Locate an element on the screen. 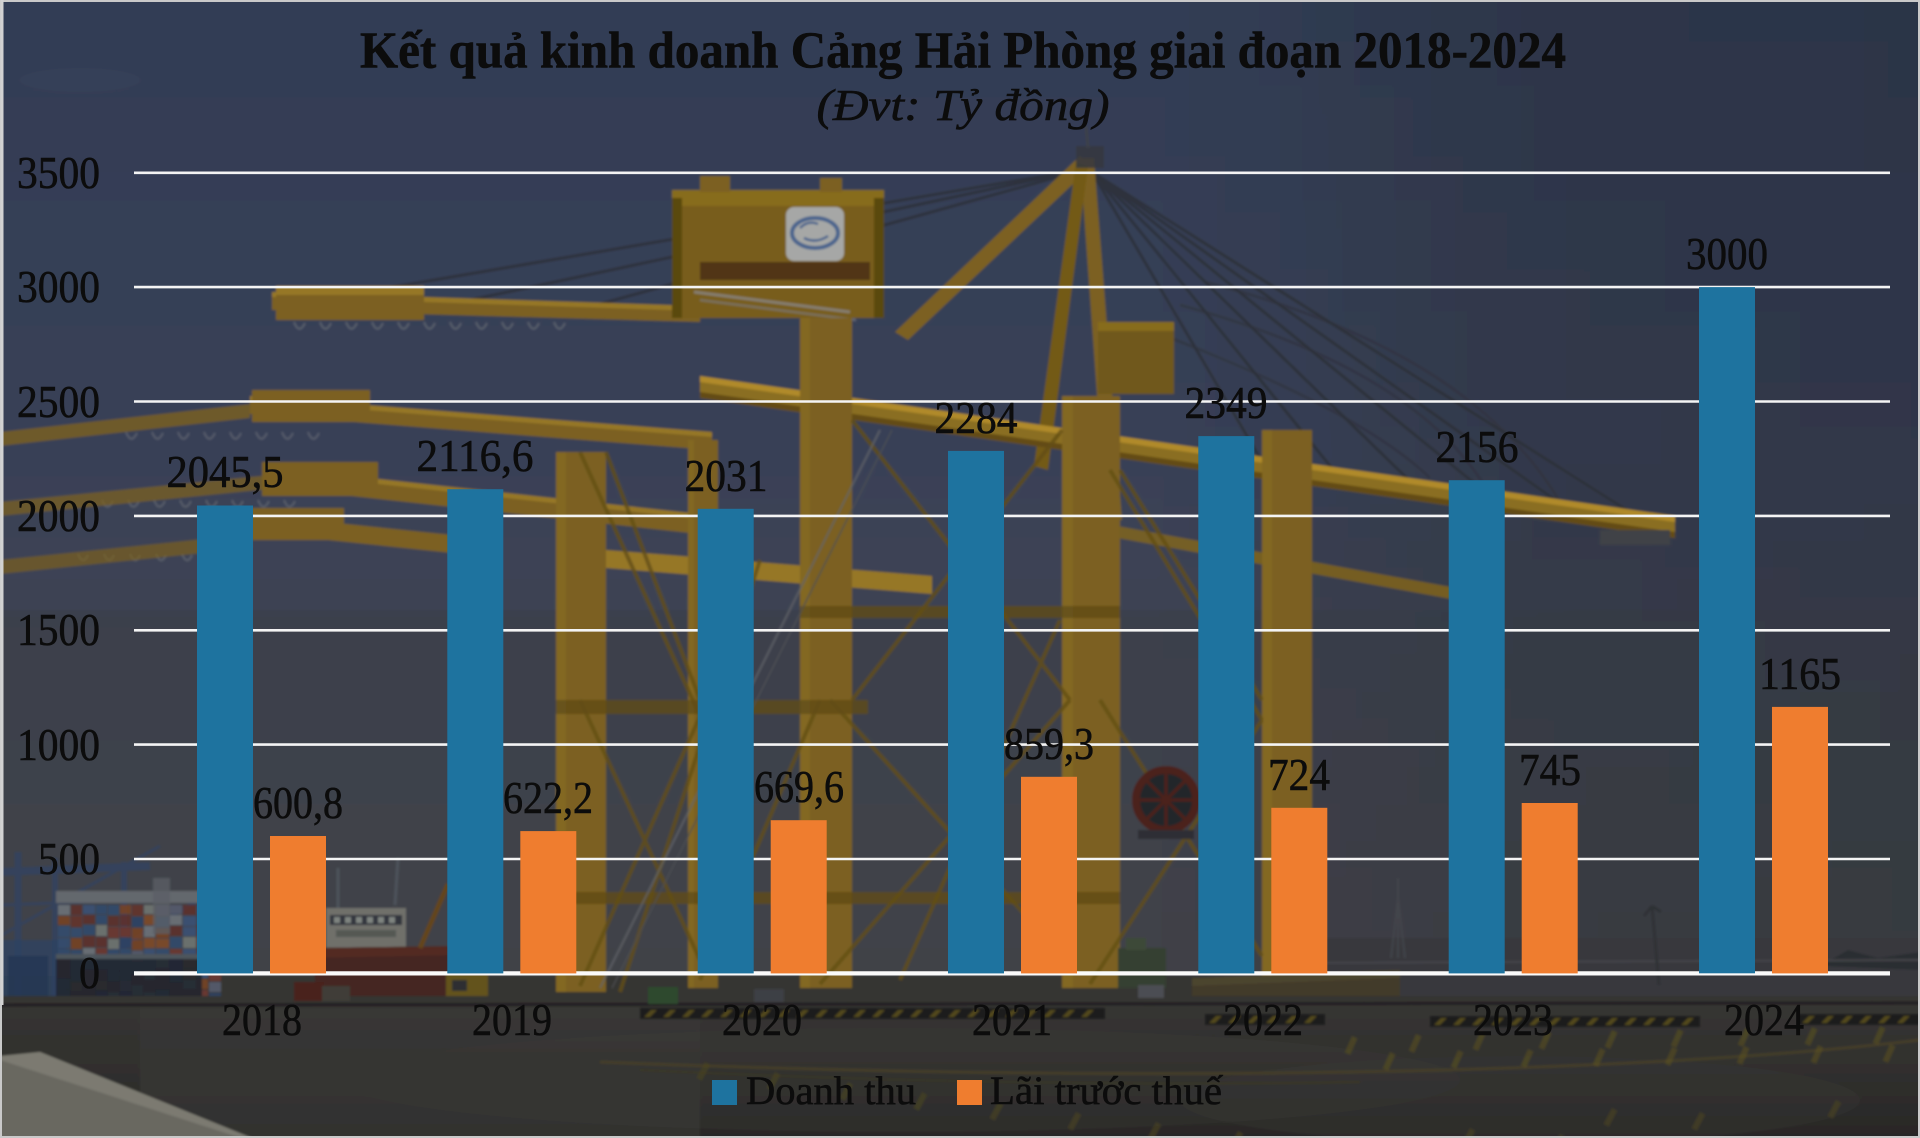 The image size is (1920, 1138). svg-text: 2284 is located at coordinates (976, 417).